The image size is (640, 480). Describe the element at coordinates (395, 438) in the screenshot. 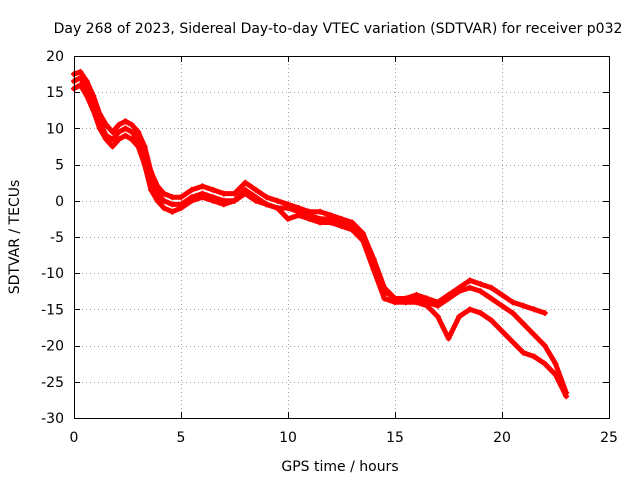

I see `x-tick-label: 15` at that location.